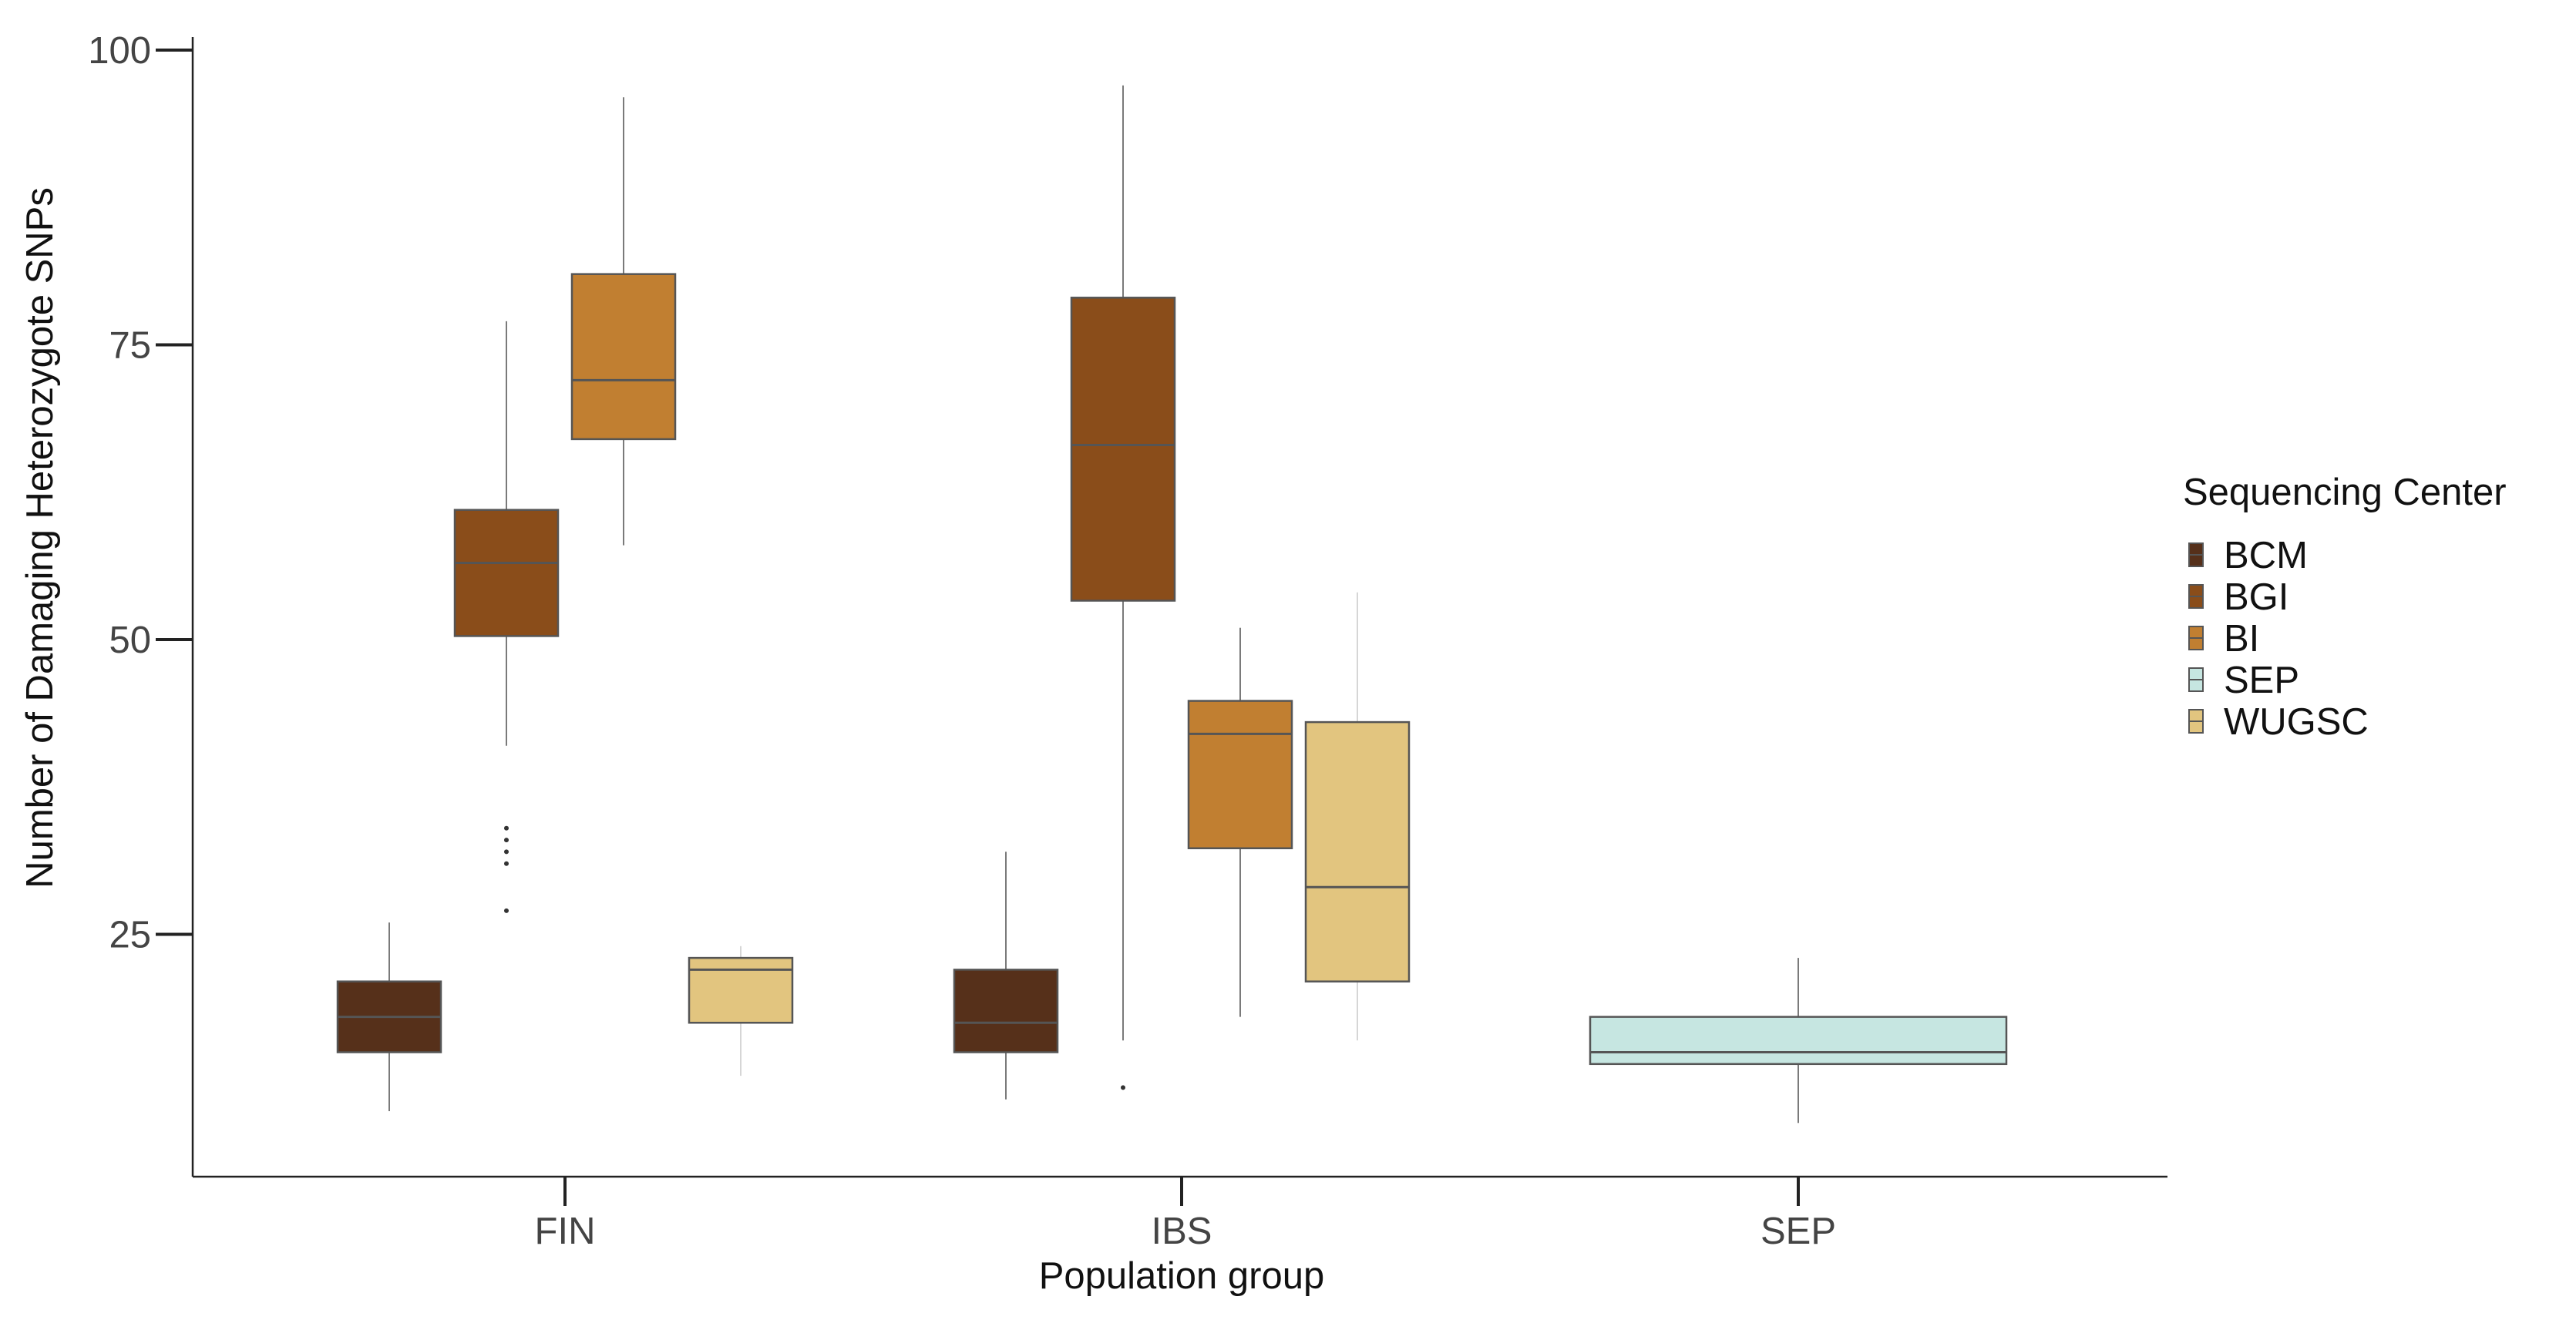 Image resolution: width=2576 pixels, height=1320 pixels. What do you see at coordinates (2266, 555) in the screenshot?
I see `legend-label: BCM` at bounding box center [2266, 555].